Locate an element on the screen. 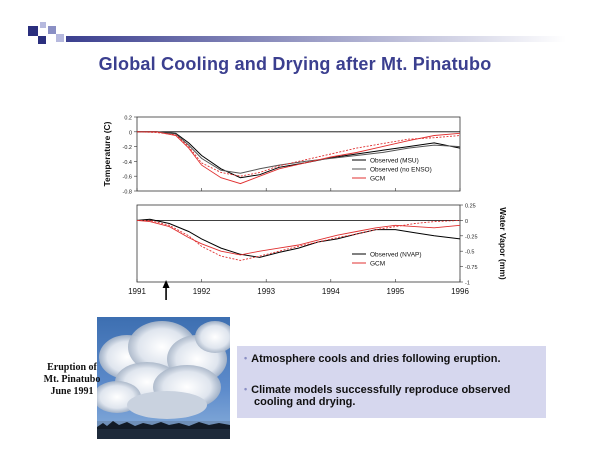 This screenshot has width=590, height=464. y-tick-label: -0.75 is located at coordinates (471, 268).